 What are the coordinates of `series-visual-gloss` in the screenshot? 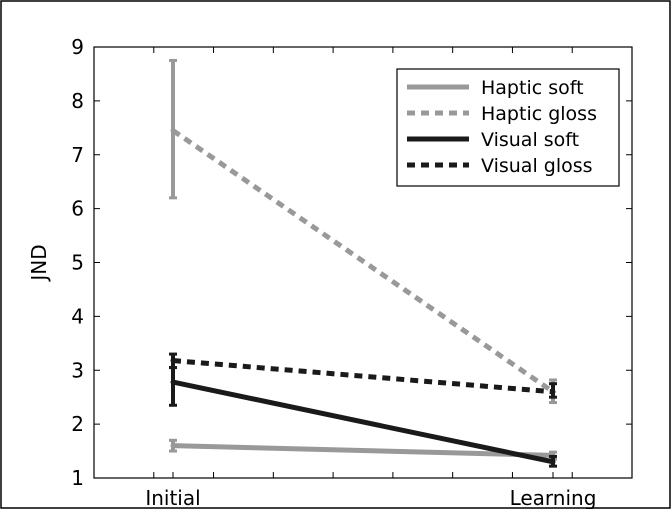 It's located at (363, 375).